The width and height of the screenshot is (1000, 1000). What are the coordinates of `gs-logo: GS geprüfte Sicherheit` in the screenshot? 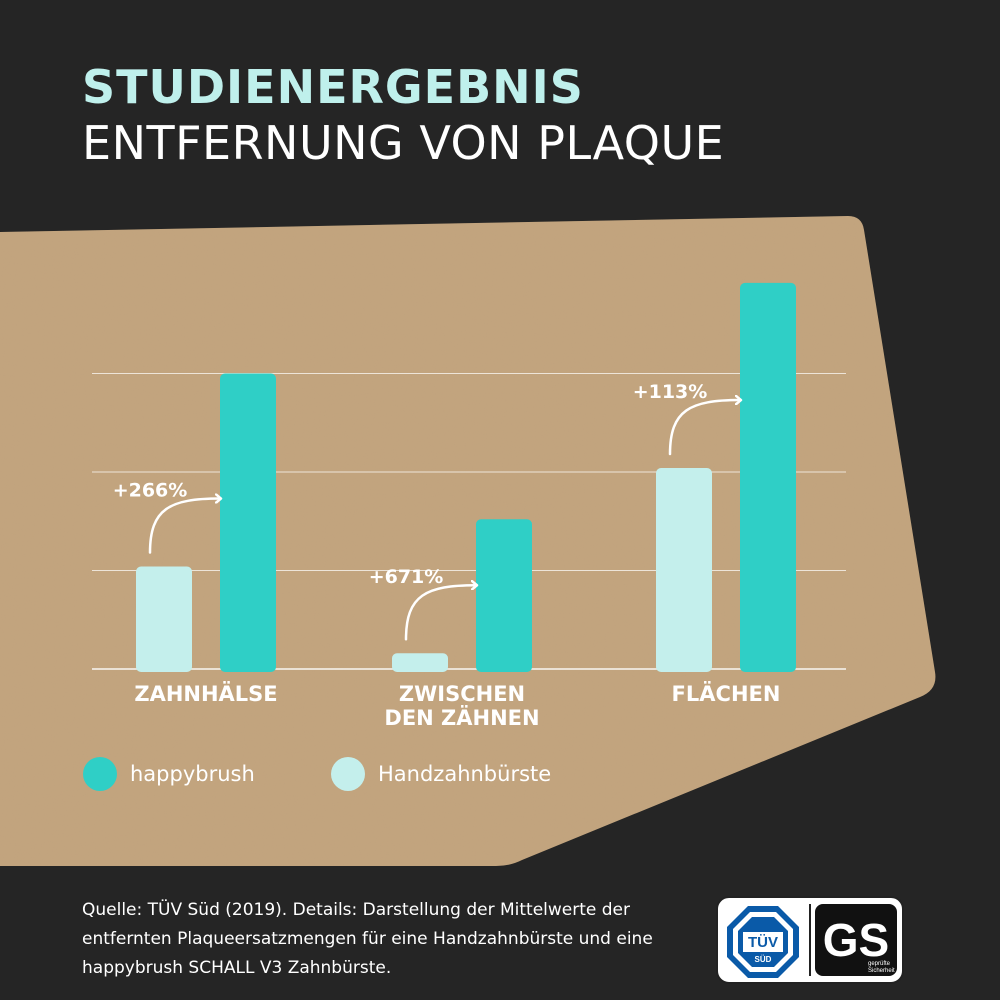 It's located at (856, 940).